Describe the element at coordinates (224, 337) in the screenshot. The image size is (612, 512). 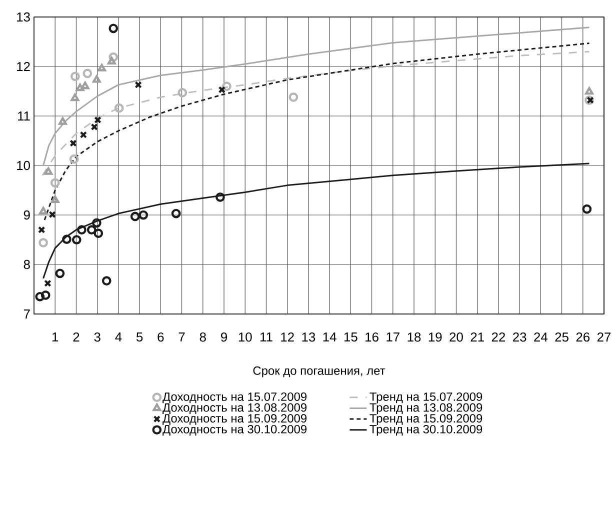
I see `x-tick-label: 9` at that location.